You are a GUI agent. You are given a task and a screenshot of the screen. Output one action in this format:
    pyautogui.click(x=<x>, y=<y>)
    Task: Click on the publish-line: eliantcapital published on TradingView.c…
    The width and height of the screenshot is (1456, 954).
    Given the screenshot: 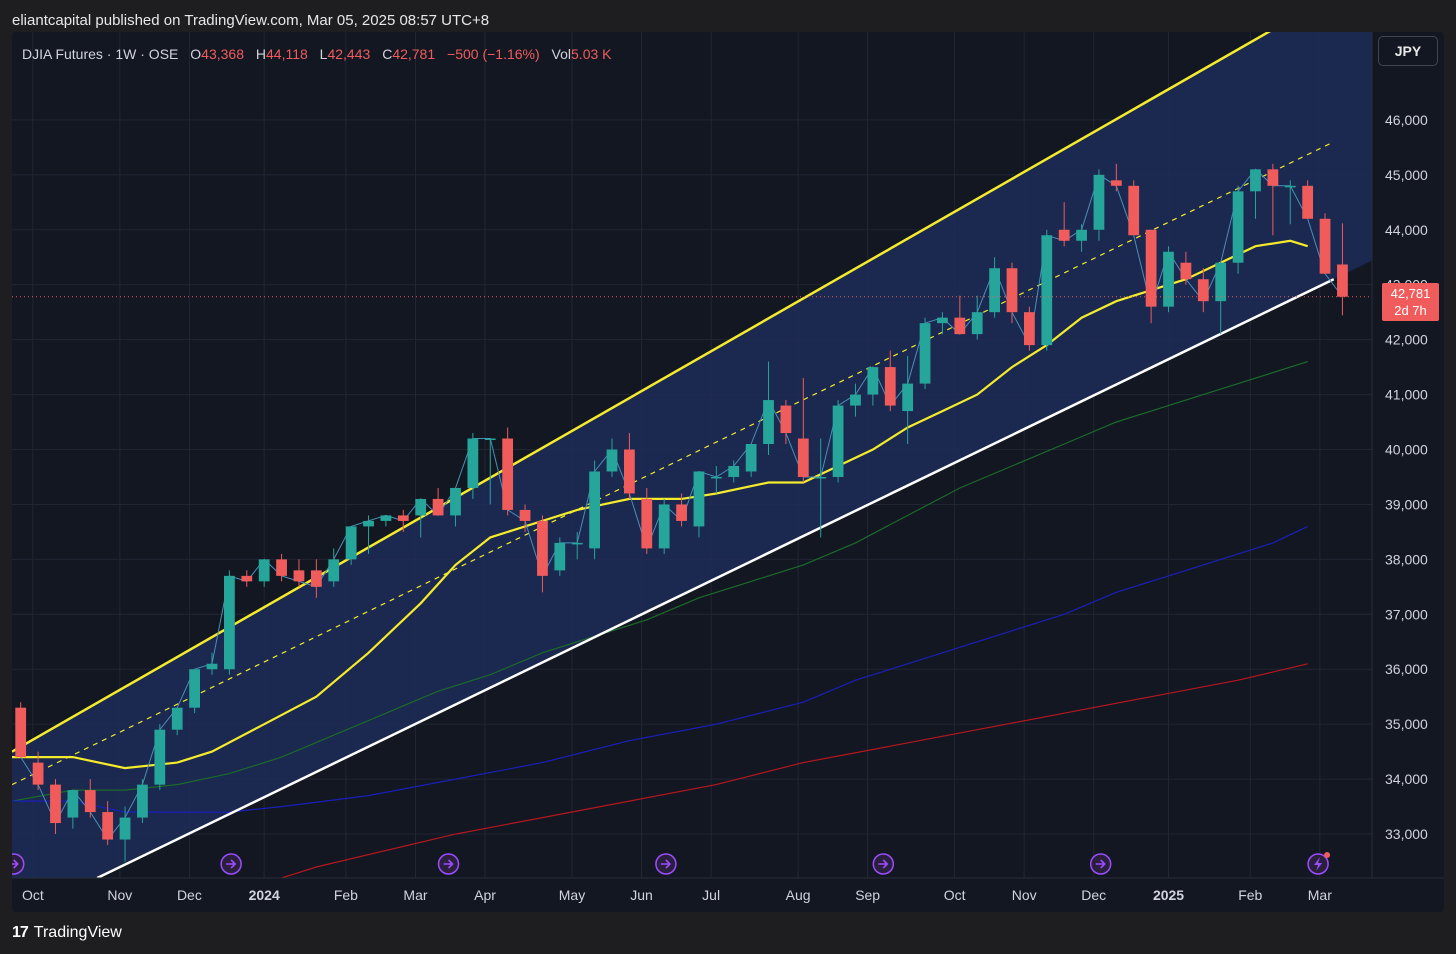 What is the action you would take?
    pyautogui.click(x=251, y=20)
    